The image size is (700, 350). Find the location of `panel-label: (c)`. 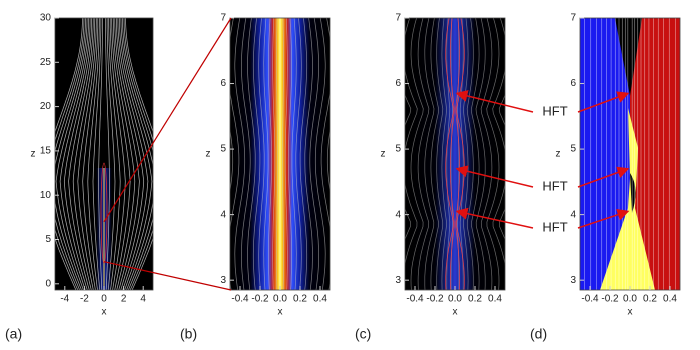

panel-label: (c) is located at coordinates (363, 334).